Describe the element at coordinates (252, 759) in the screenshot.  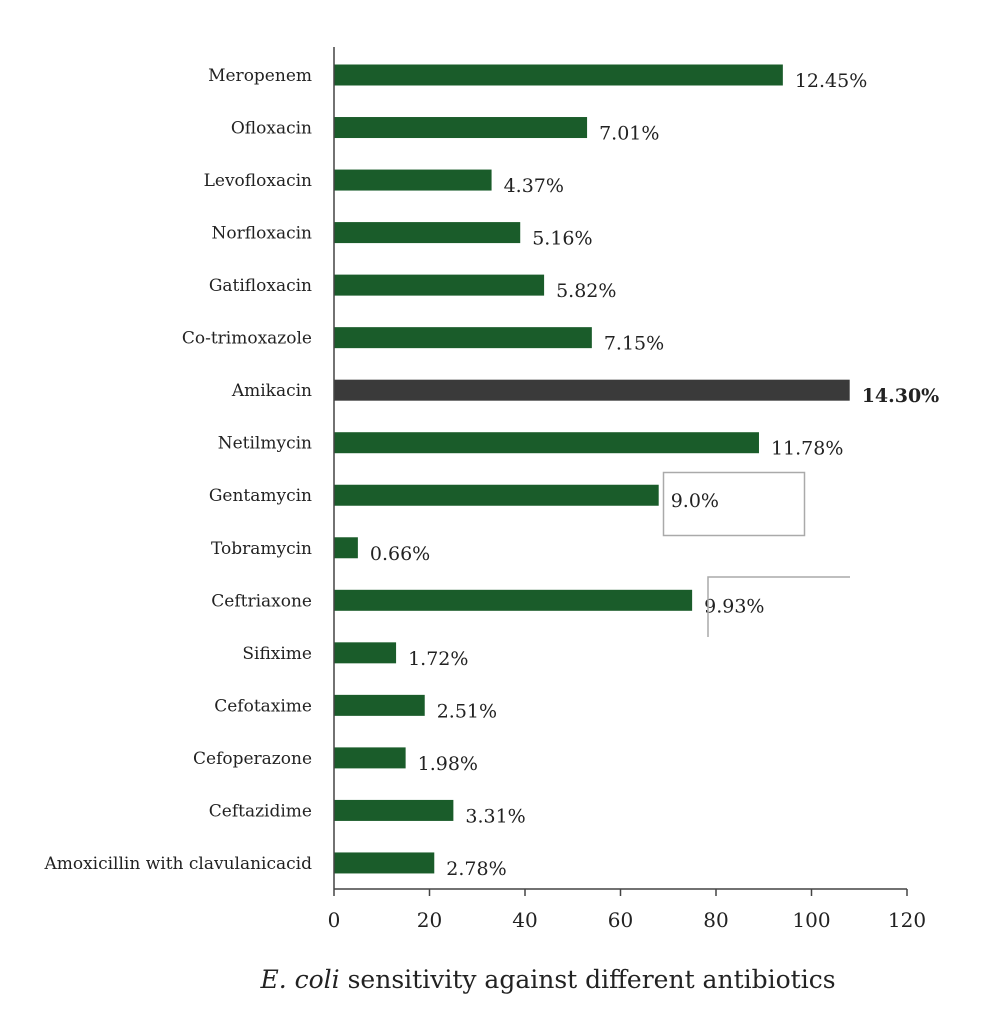
I see `category-label: Cefoperazone` at that location.